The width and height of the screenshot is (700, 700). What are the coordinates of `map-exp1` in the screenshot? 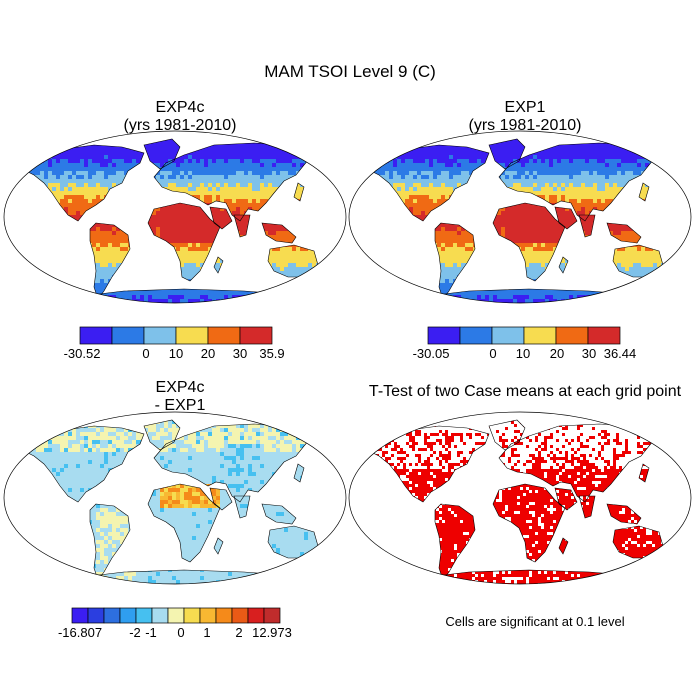 It's located at (520, 217).